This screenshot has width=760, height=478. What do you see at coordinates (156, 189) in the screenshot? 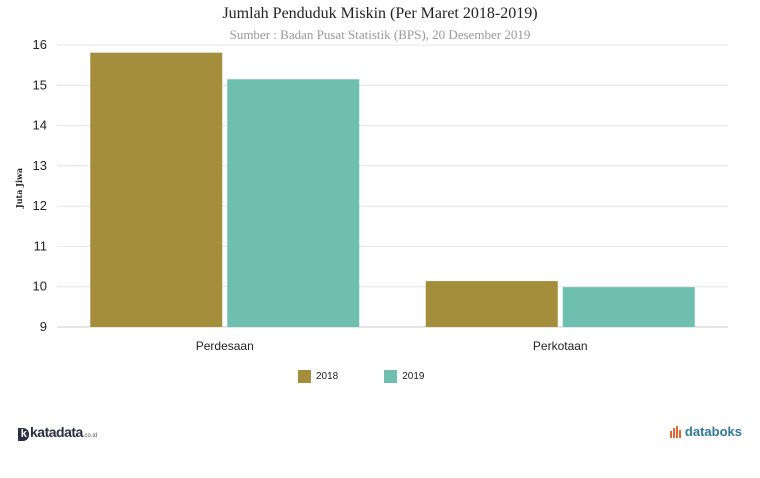
I see `bar-2018-perdesaan` at bounding box center [156, 189].